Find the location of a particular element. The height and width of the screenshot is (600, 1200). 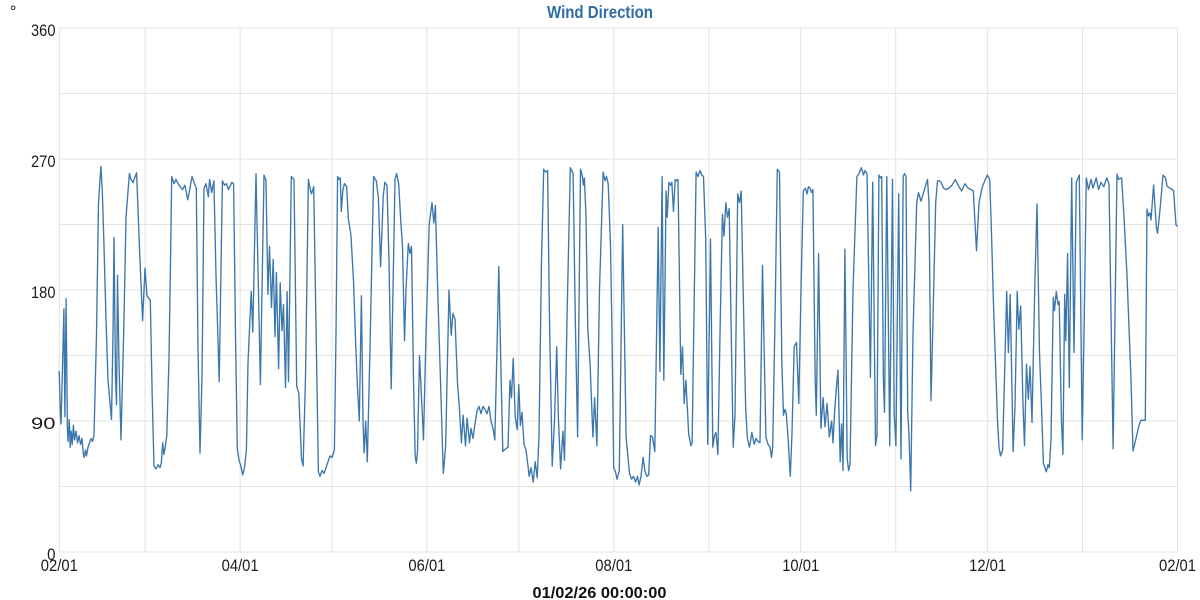

svg-text: 360 is located at coordinates (43, 30).